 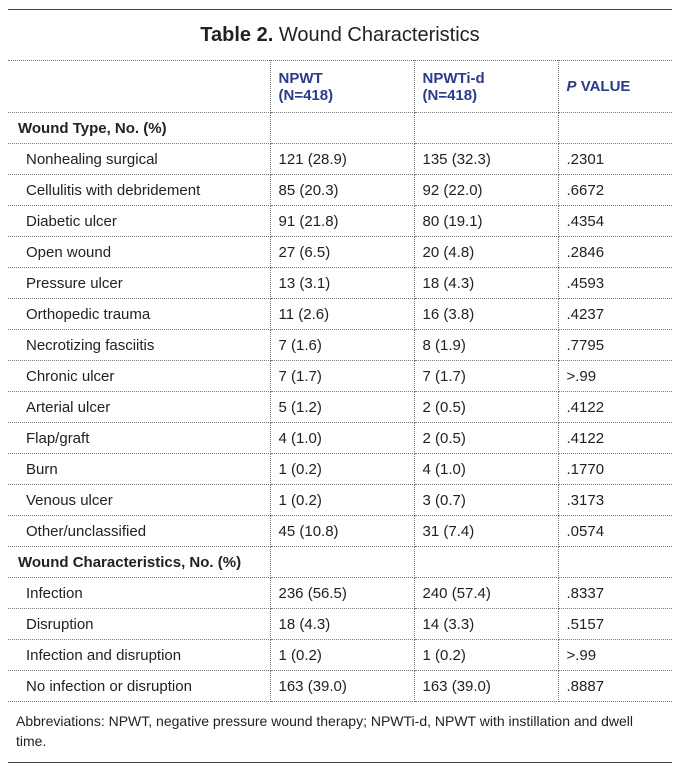 What do you see at coordinates (139, 593) in the screenshot?
I see `row-label: Infection` at bounding box center [139, 593].